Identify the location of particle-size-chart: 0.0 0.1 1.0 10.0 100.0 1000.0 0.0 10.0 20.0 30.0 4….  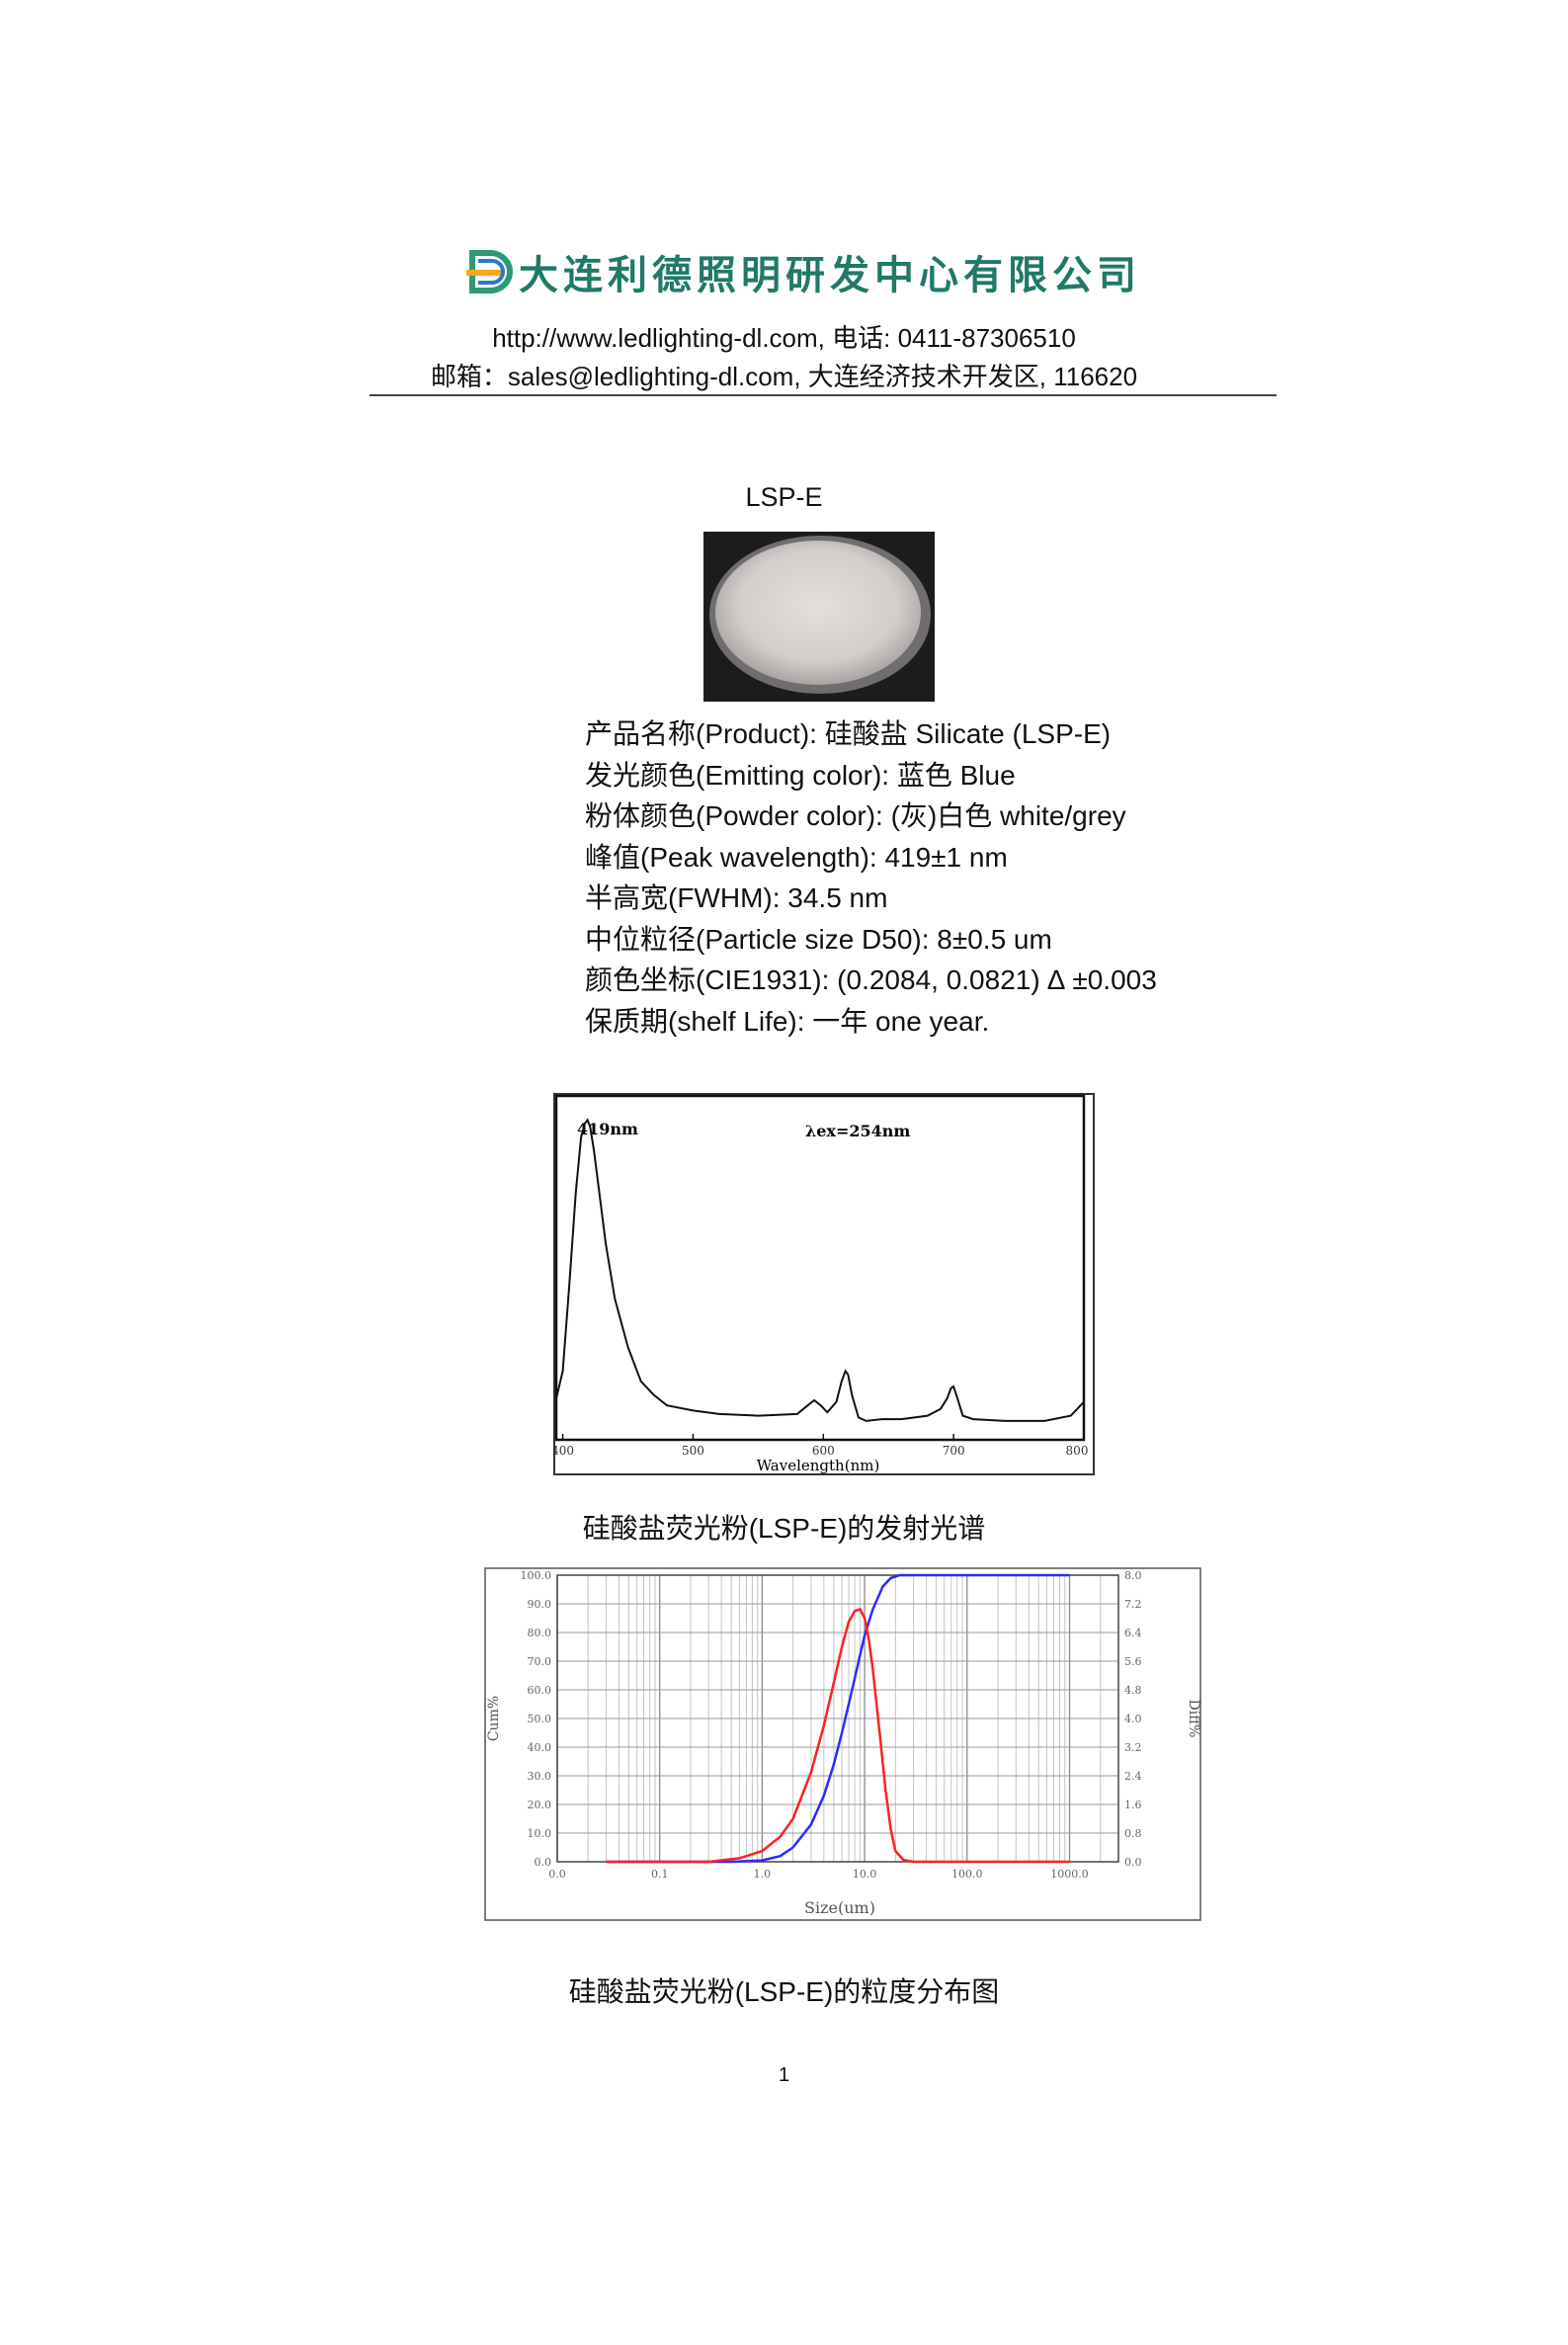
(842, 1744).